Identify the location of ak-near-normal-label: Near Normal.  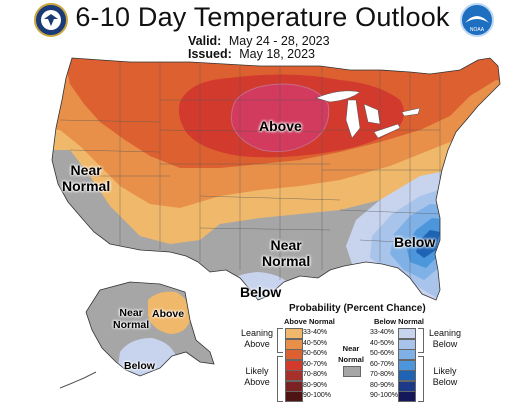
(131, 319).